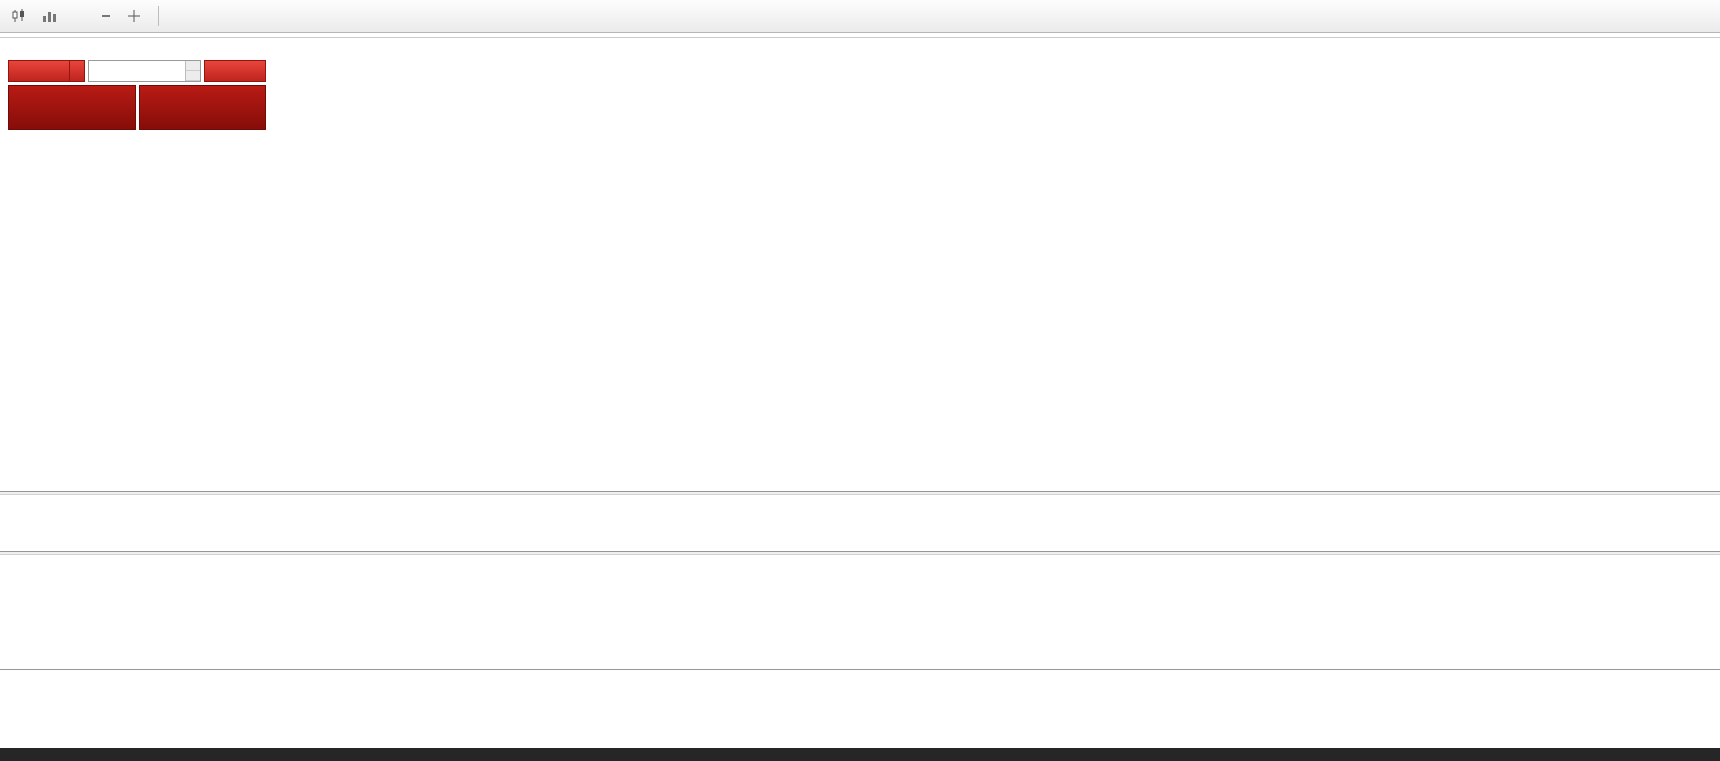 The width and height of the screenshot is (1720, 761). I want to click on candlestick-icon, so click(18, 15).